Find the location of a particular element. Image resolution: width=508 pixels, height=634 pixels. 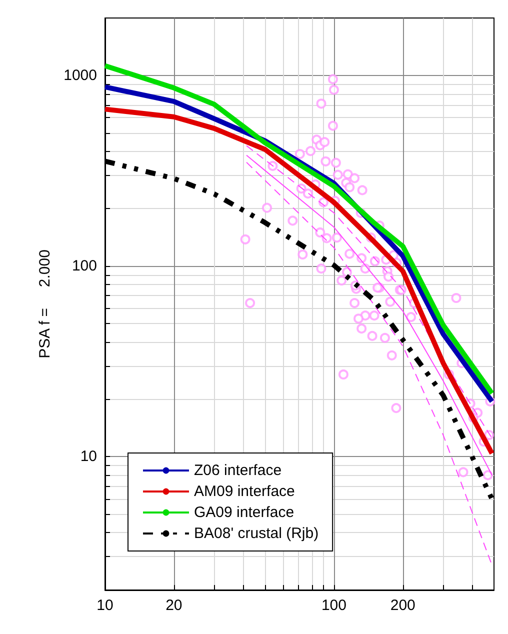

y-tick-label: 10 is located at coordinates (88, 457).